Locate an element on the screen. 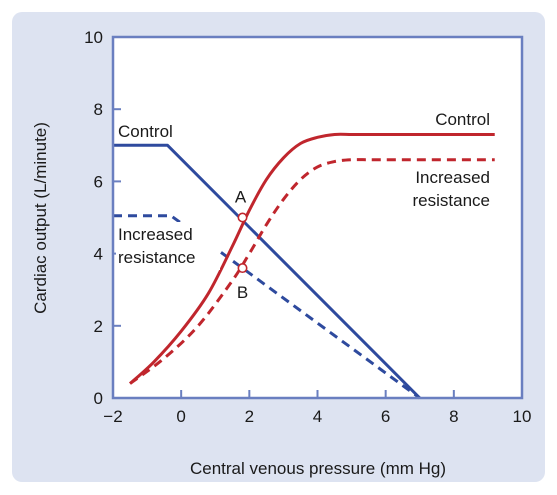 The image size is (557, 495). y-axis-label: Cardiac output (L/minute) is located at coordinates (40, 218).